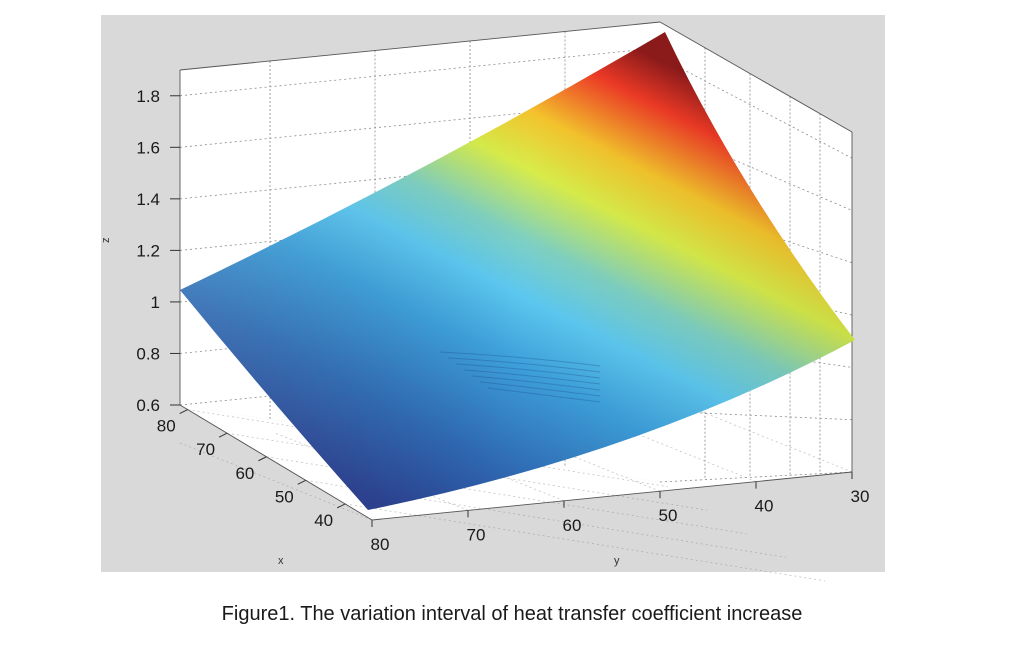  I want to click on z-tick-label: 1.6, so click(148, 147).